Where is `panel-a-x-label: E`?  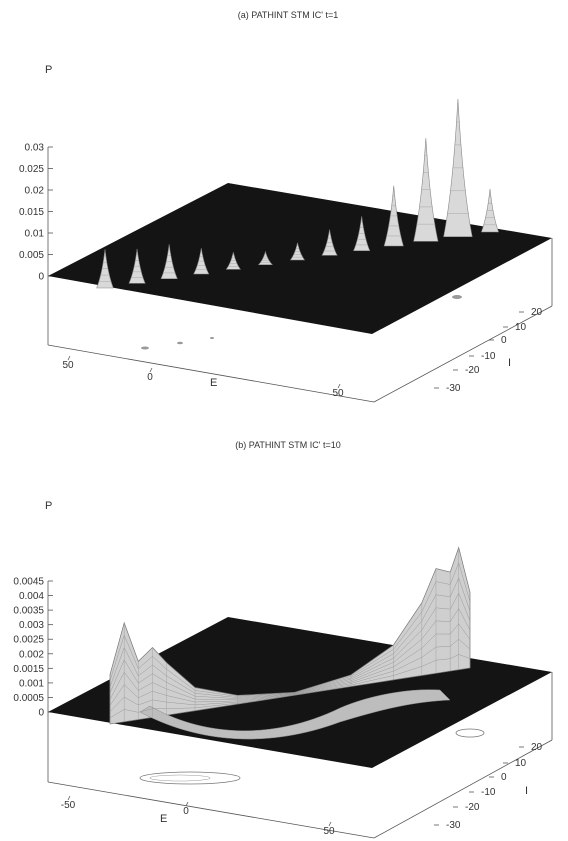
panel-a-x-label: E is located at coordinates (213, 383).